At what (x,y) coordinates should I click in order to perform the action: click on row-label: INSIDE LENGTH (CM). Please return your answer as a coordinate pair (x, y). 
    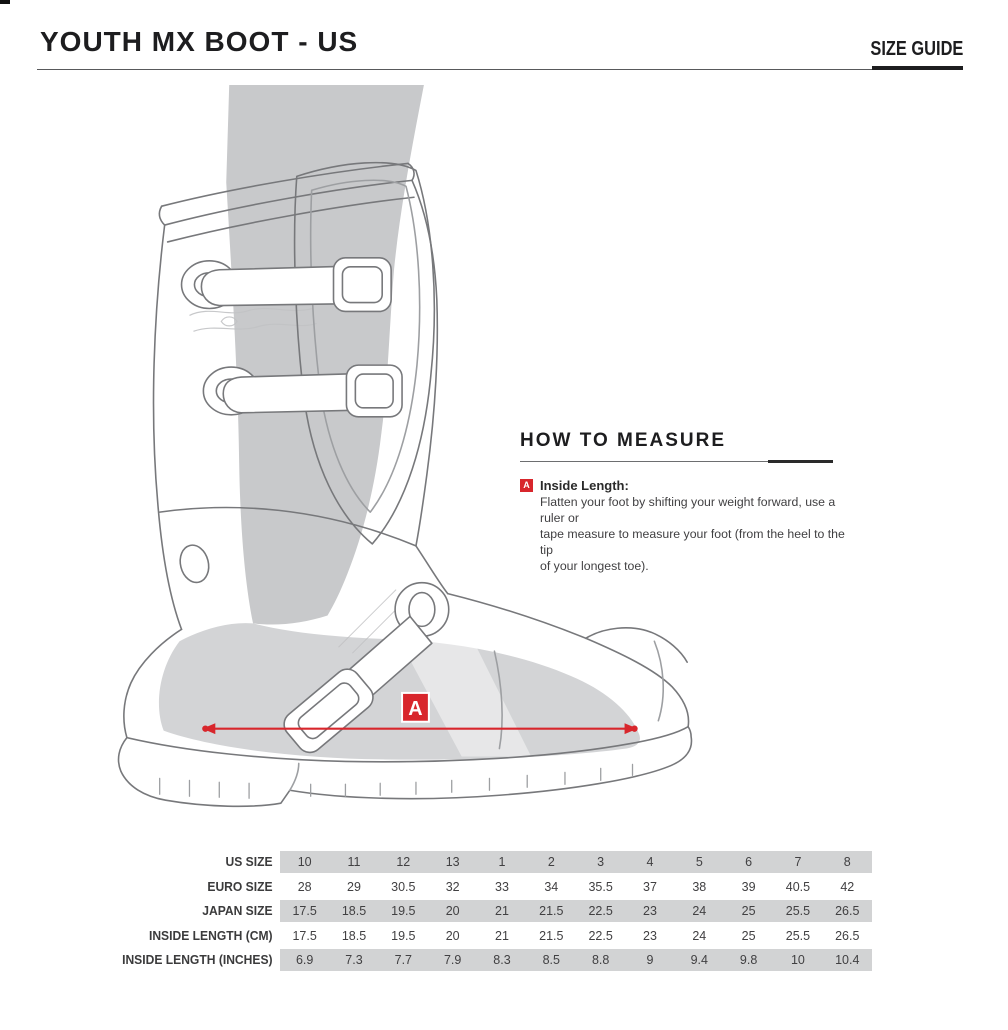
    Looking at the image, I should click on (210, 935).